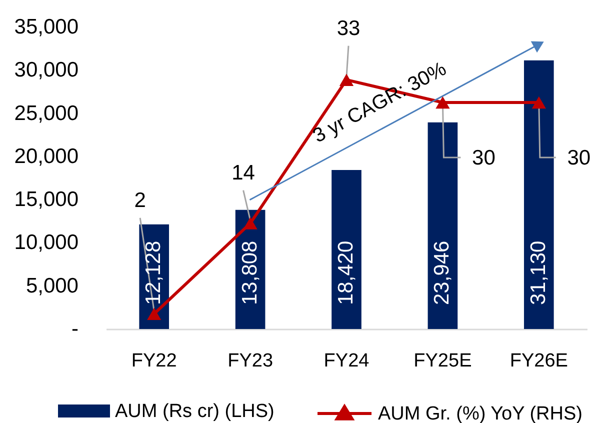  Describe the element at coordinates (46, 200) in the screenshot. I see `y-tick-label: 15,000` at that location.